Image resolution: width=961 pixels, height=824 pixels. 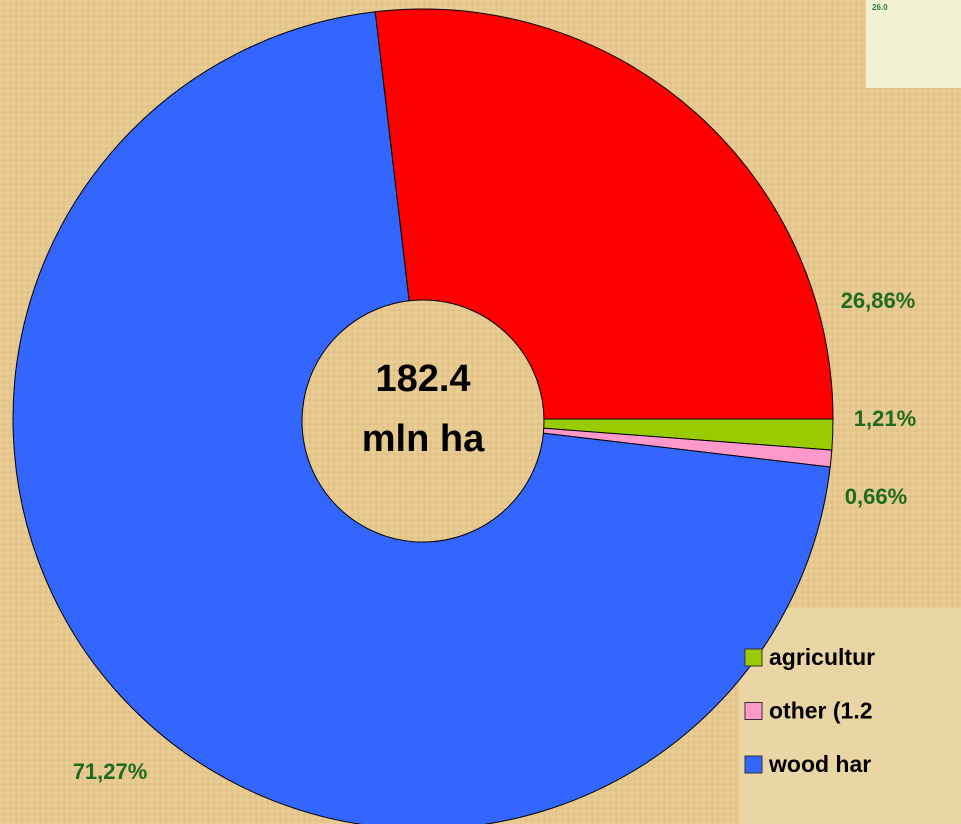 What do you see at coordinates (885, 418) in the screenshot?
I see `data-label: 1,21%` at bounding box center [885, 418].